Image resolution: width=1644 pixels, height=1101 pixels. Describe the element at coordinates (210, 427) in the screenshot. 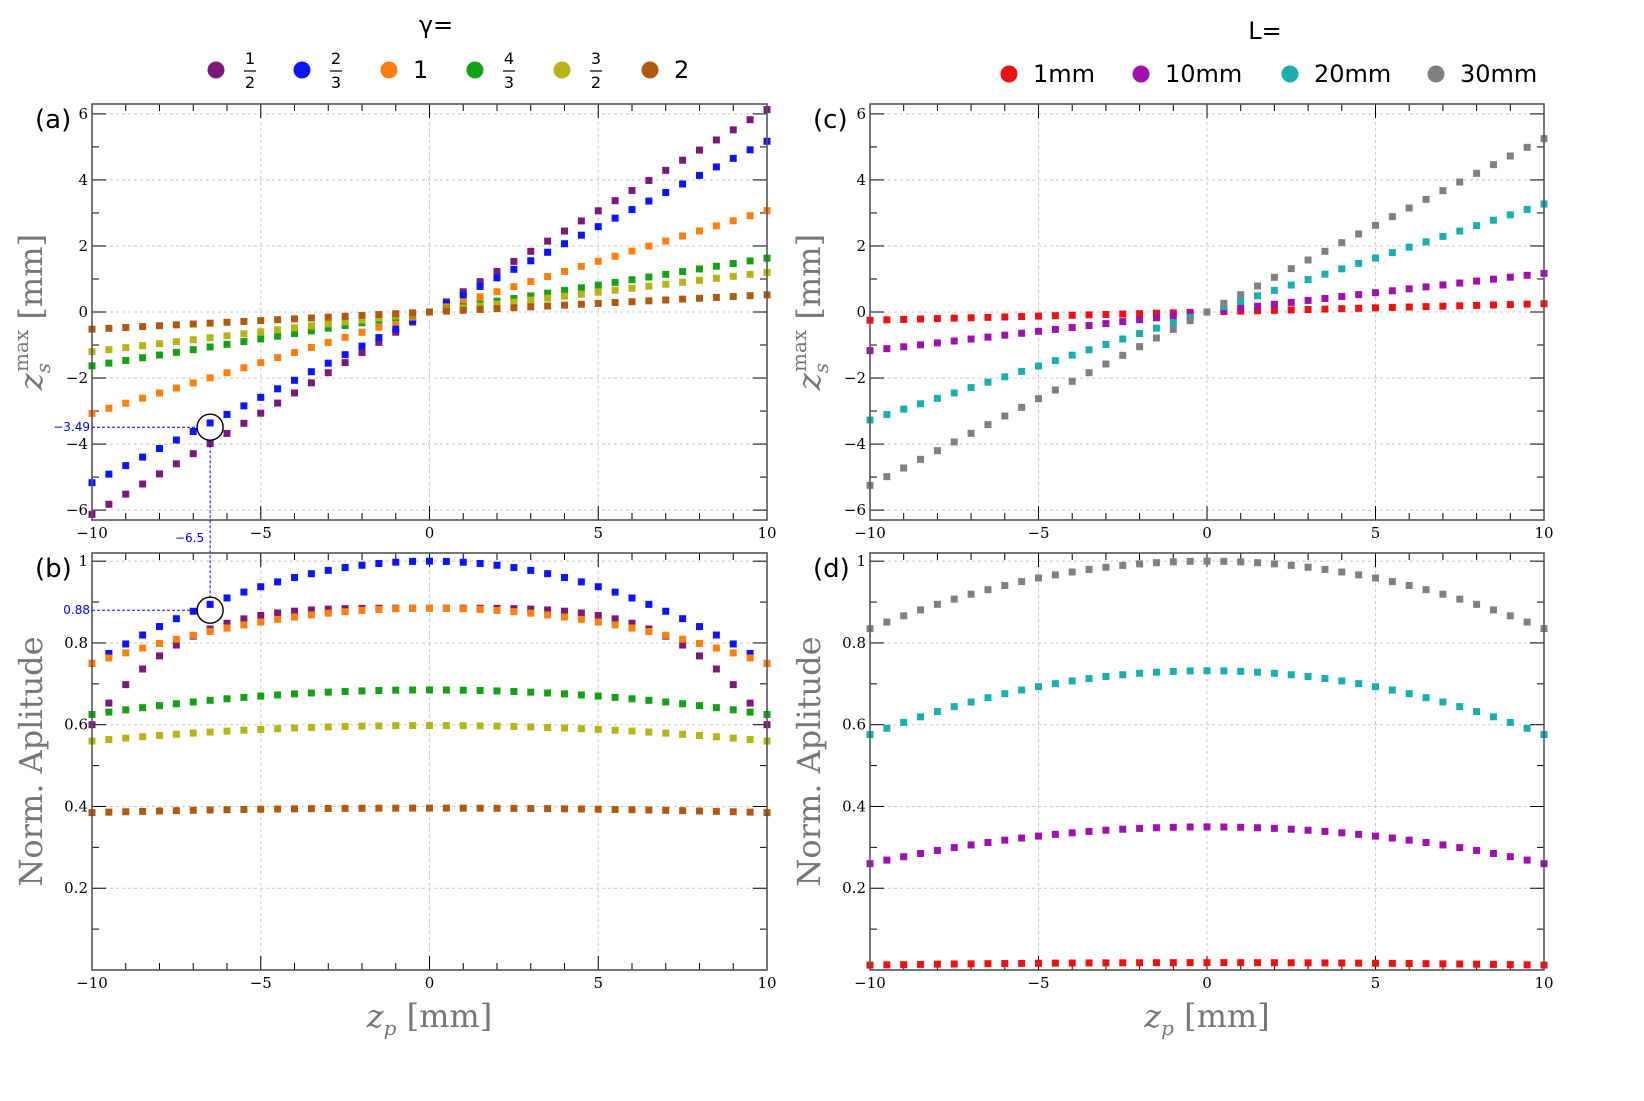

I see `annotation-circle` at that location.